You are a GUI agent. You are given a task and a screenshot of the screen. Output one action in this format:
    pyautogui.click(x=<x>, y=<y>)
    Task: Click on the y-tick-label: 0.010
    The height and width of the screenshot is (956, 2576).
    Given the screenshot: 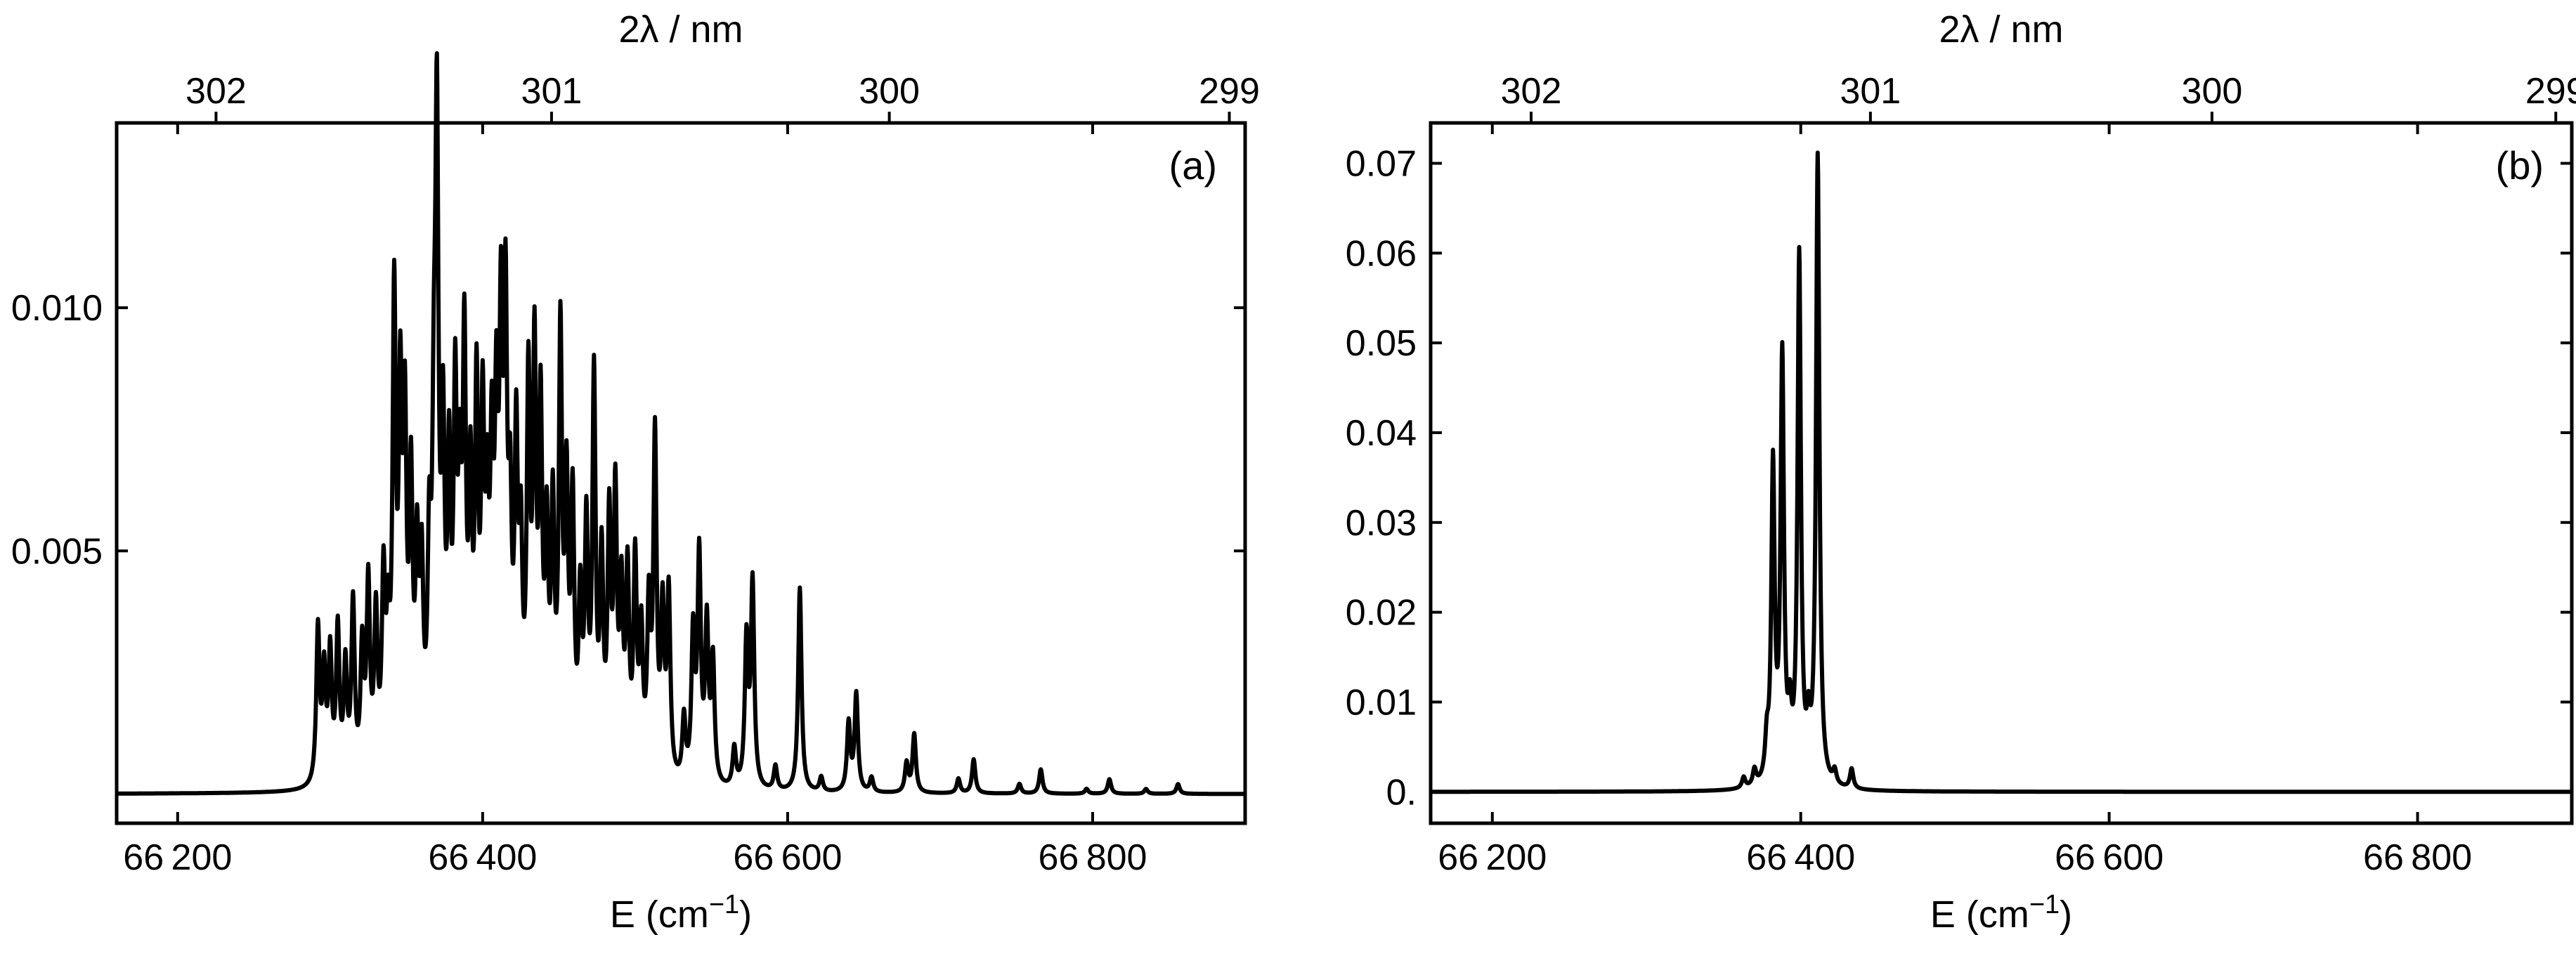 What is the action you would take?
    pyautogui.click(x=57, y=308)
    